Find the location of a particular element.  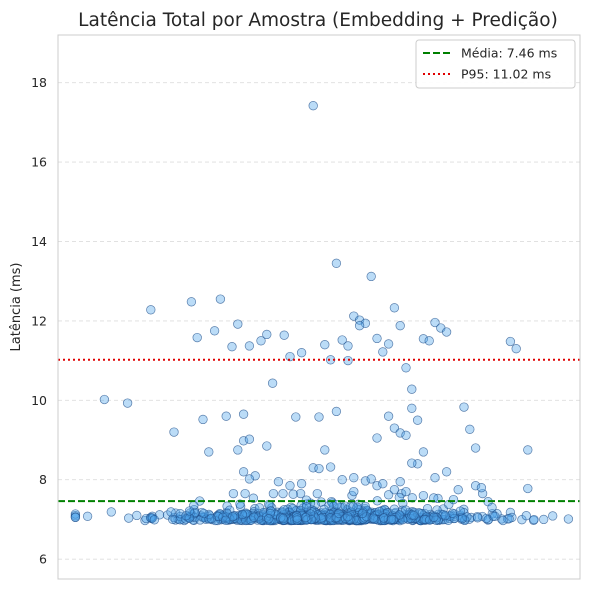

y-tick-label: 16 is located at coordinates (39, 162).